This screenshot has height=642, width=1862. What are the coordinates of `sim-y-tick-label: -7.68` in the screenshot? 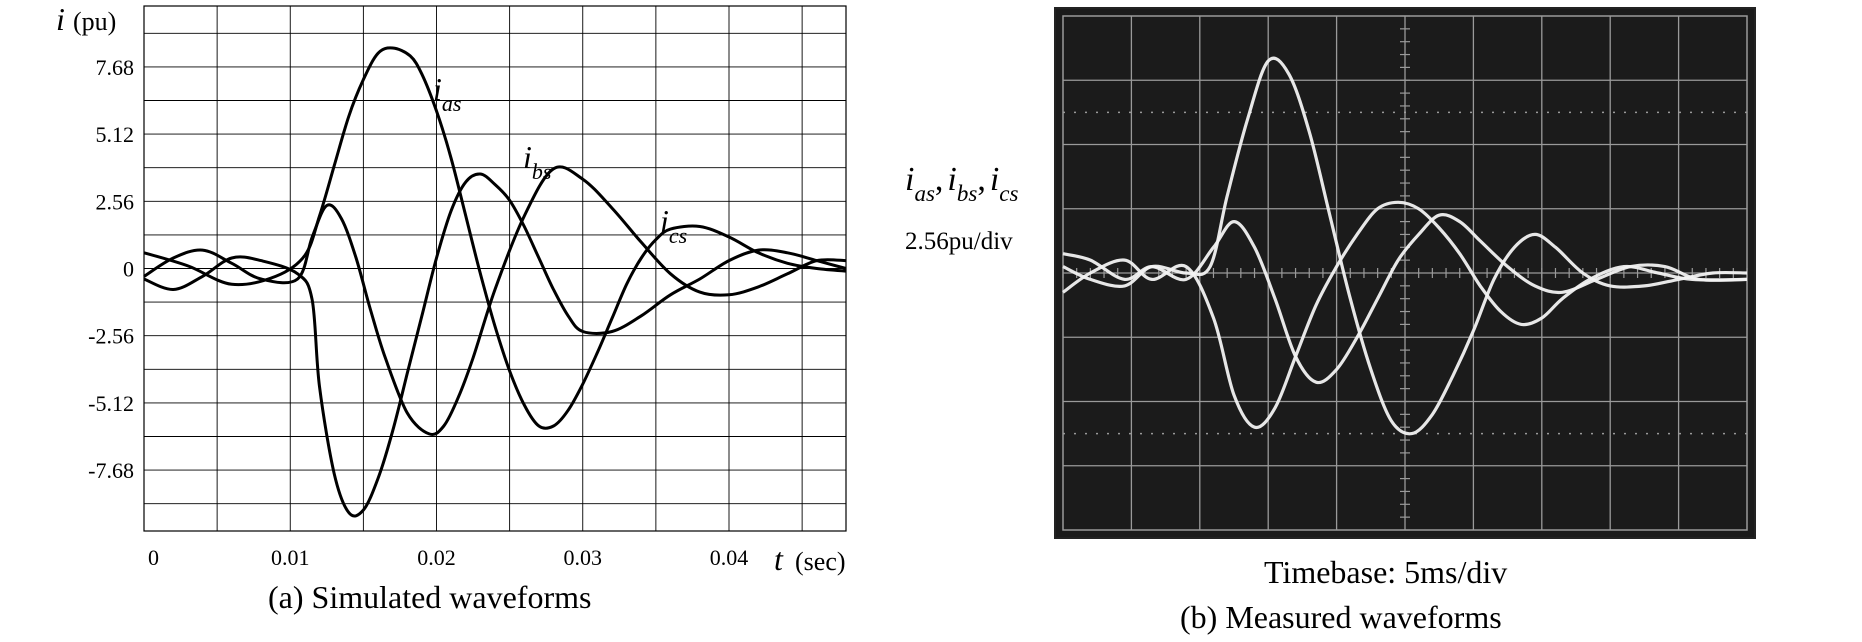 It's located at (111, 470).